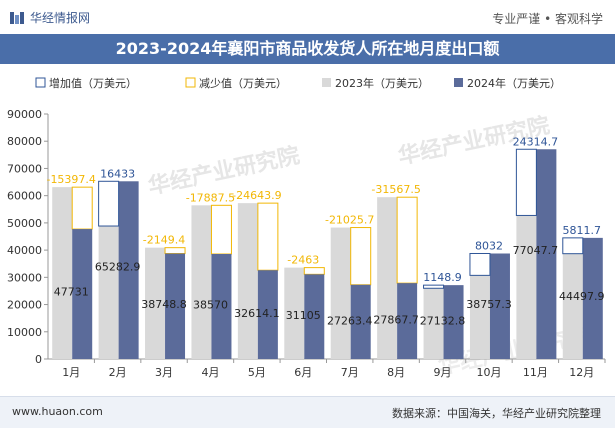 The image size is (615, 428). Describe the element at coordinates (307, 17) in the screenshot. I see `top-bar: 华经情报网 专业严谨 • 客观科学` at that location.